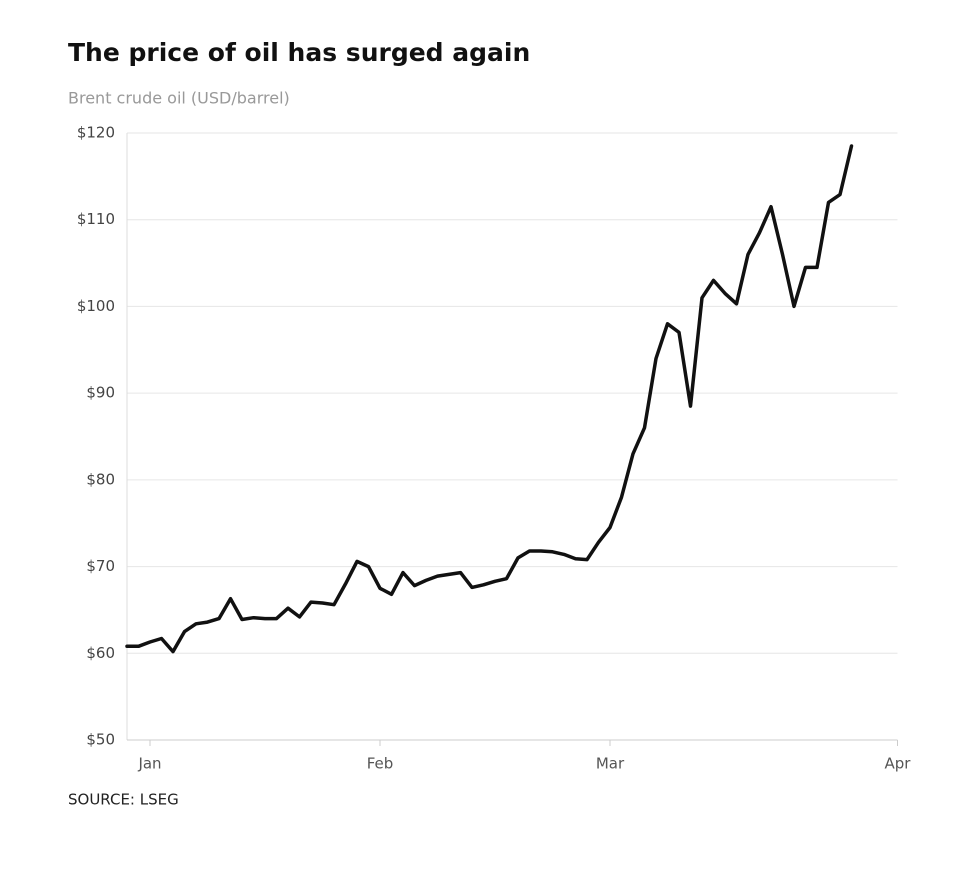 This screenshot has height=874, width=980. I want to click on y-tick-label: $110, so click(96, 219).